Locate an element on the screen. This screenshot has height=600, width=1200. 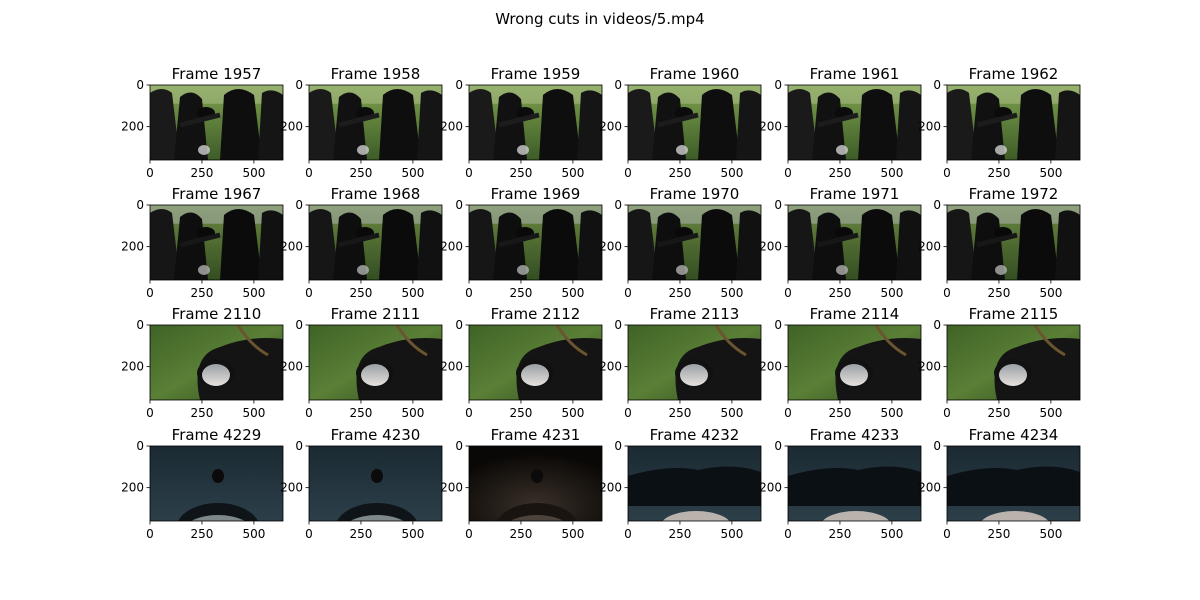
frame-panel: Frame 2115 0 250 500 0 200 is located at coordinates (999, 362).